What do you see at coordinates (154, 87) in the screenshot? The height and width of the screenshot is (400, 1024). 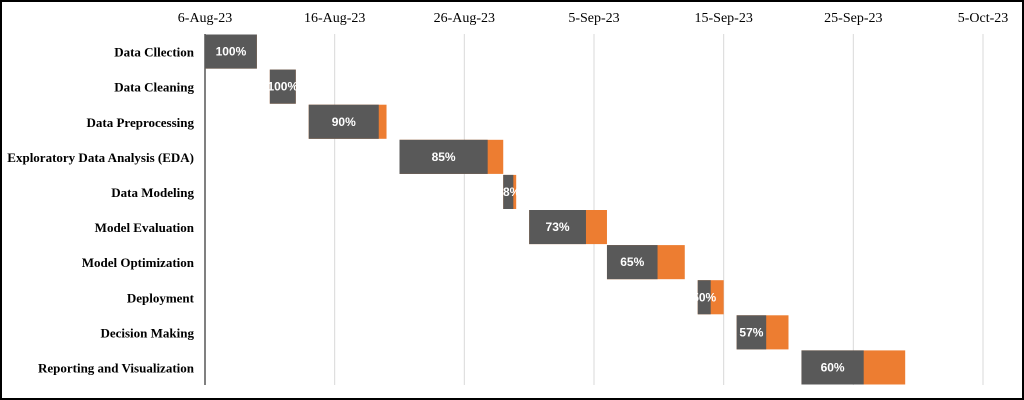 I see `category-label: Data Cleaning` at bounding box center [154, 87].